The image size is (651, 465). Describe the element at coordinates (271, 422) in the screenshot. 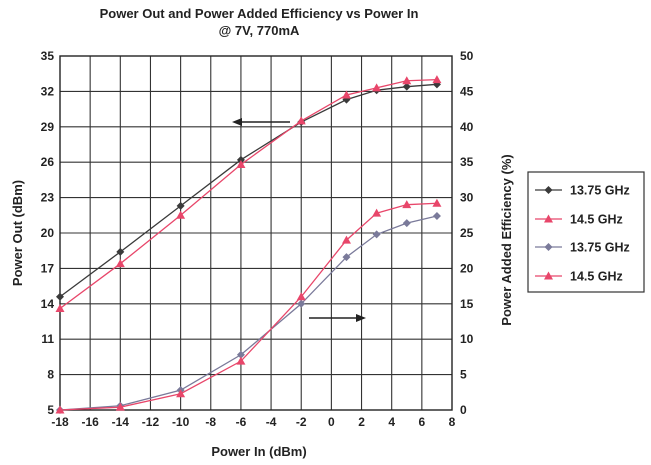

I see `x-tick-label: -4` at that location.